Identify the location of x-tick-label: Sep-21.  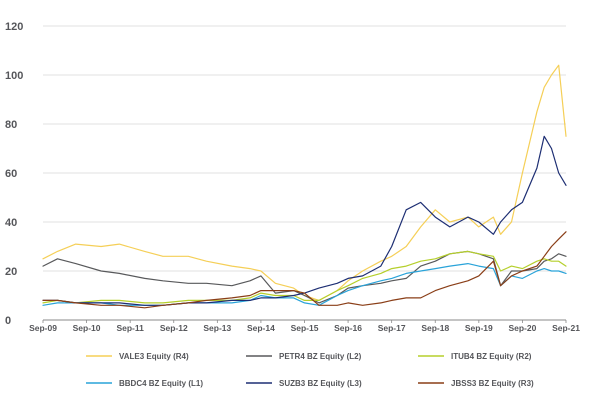
(566, 328).